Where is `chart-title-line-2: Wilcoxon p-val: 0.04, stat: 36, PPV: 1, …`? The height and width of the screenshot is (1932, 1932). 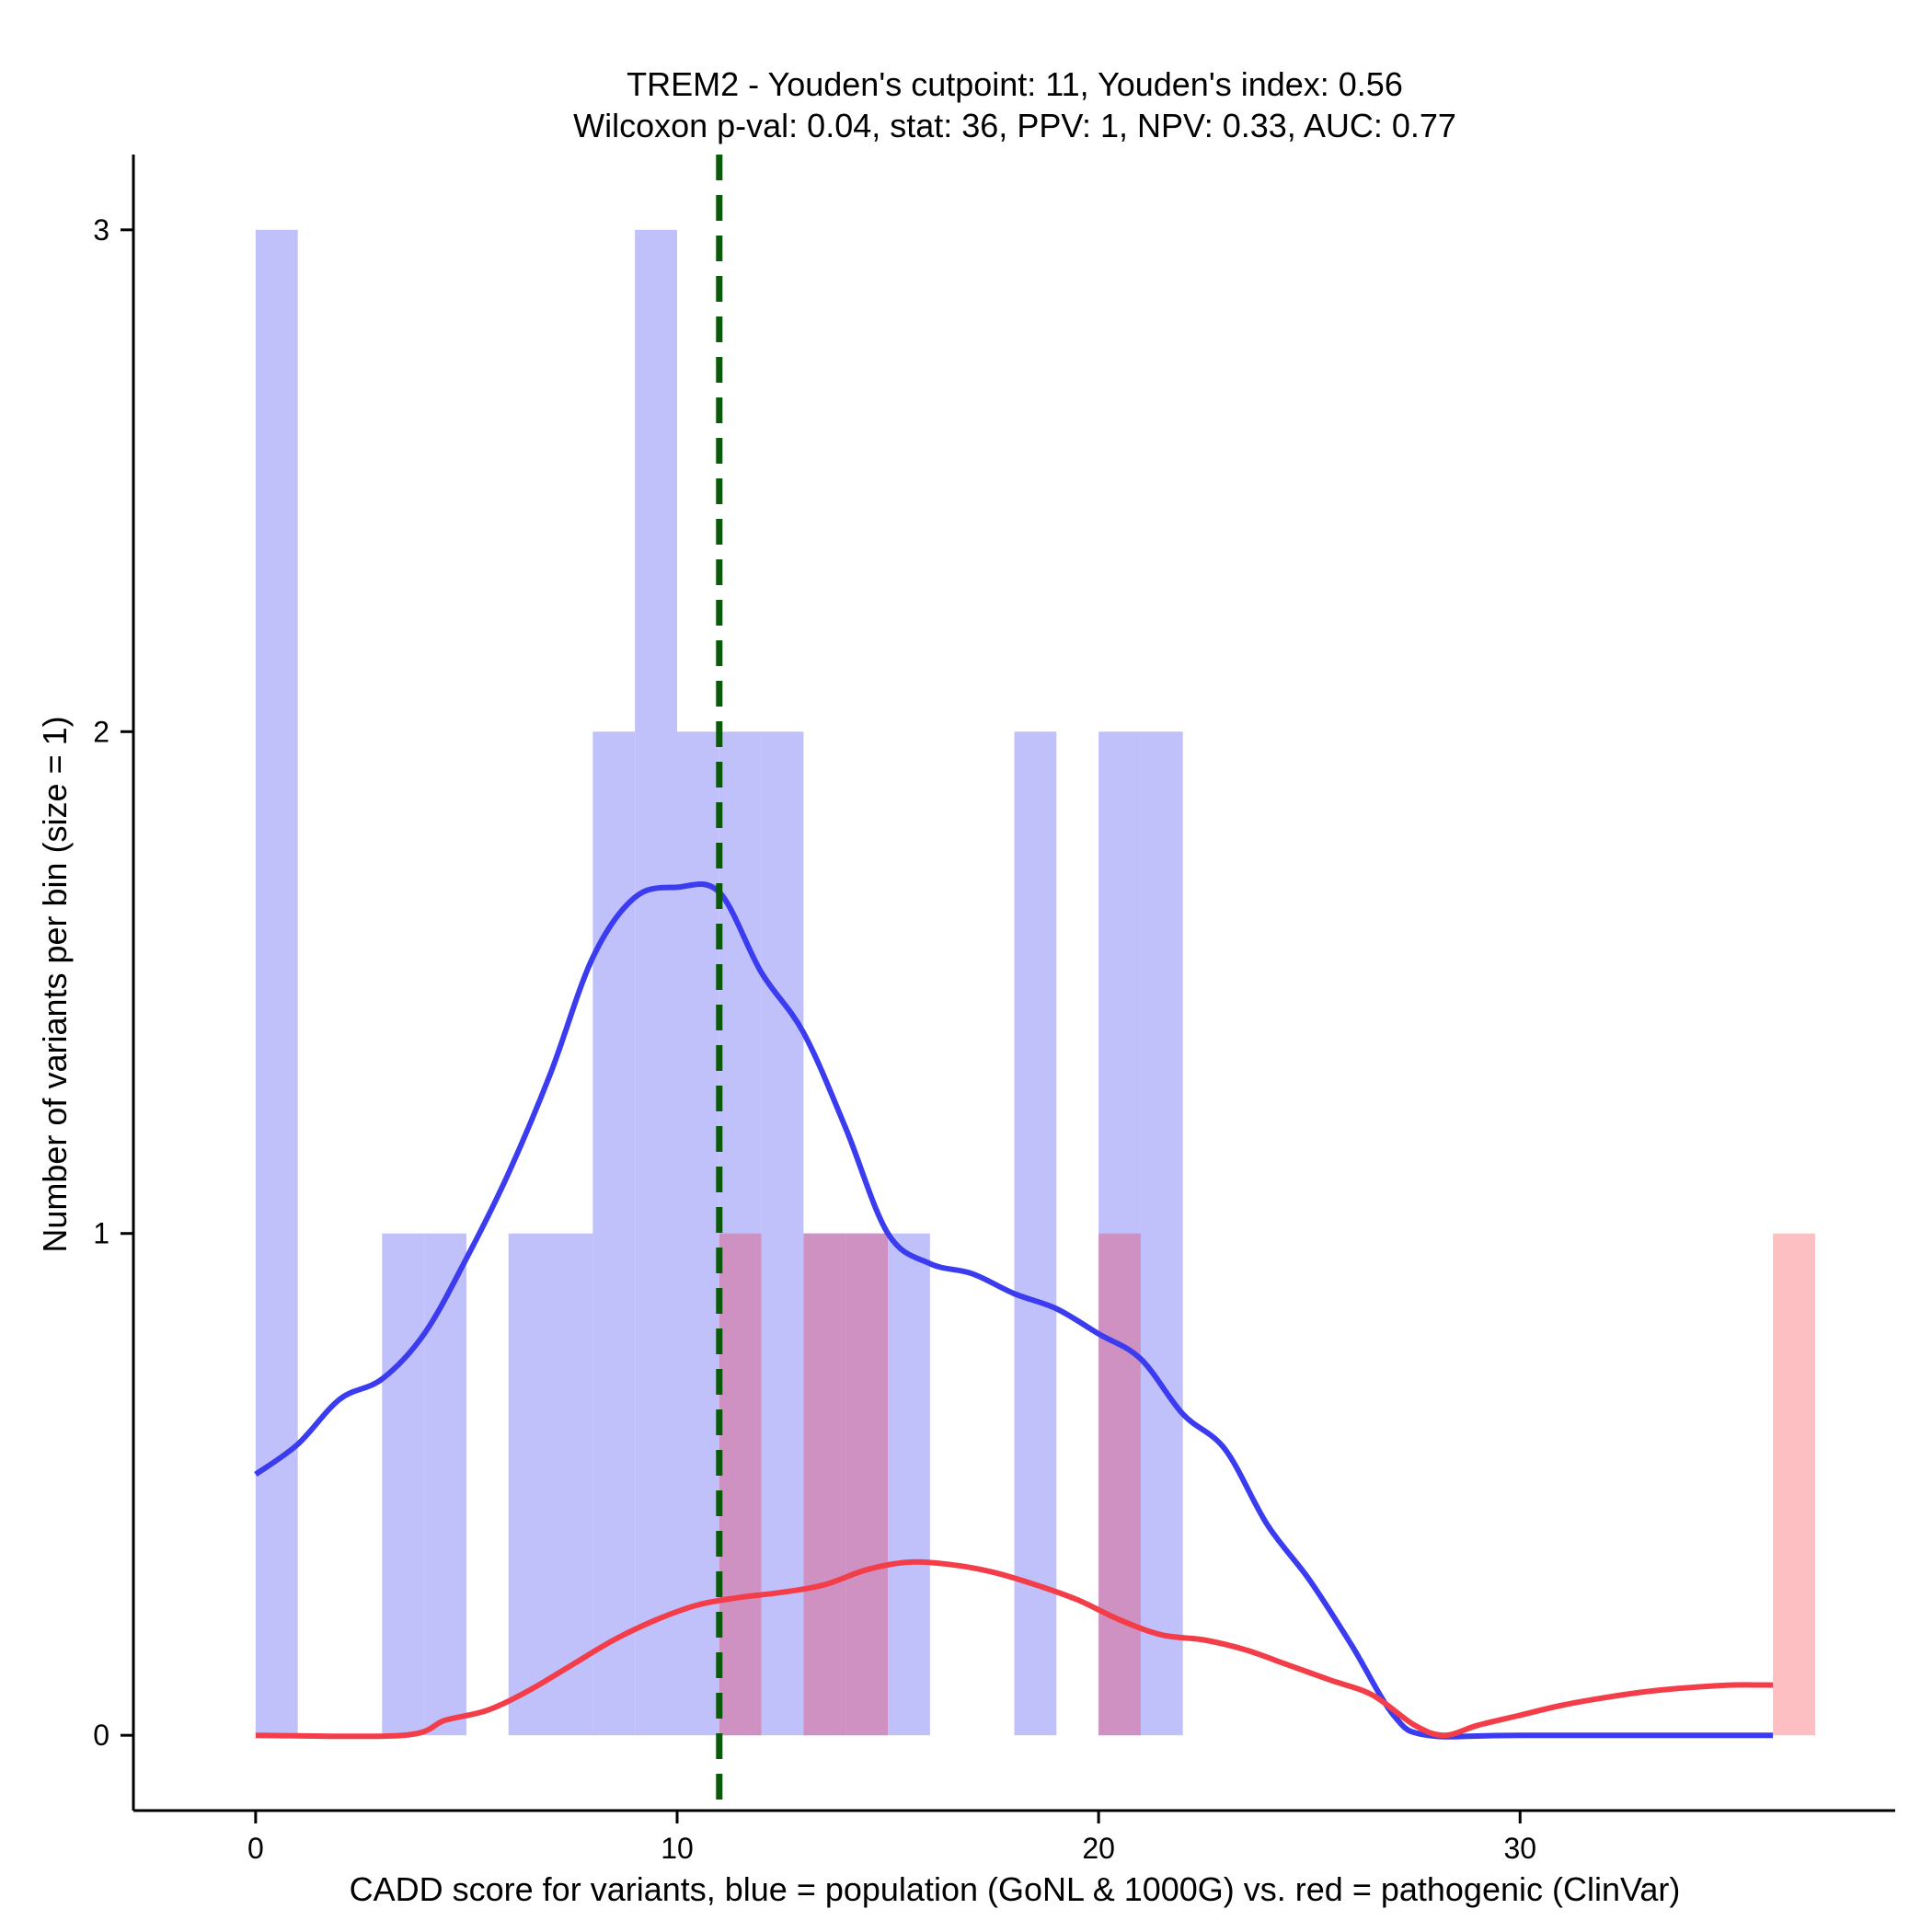 chart-title-line-2: Wilcoxon p-val: 0.04, stat: 36, PPV: 1, … is located at coordinates (1014, 126).